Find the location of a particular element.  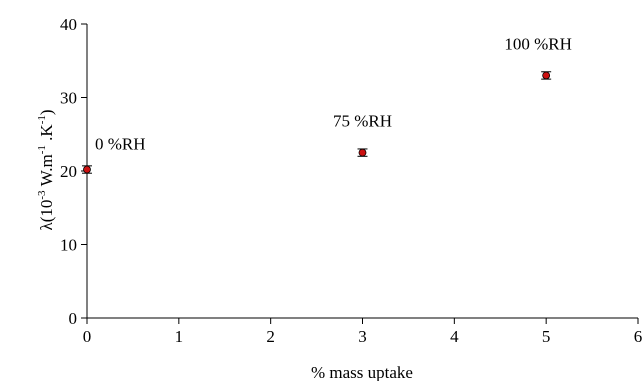

y-axis-title-prefix: λ(10 is located at coordinates (46, 215).